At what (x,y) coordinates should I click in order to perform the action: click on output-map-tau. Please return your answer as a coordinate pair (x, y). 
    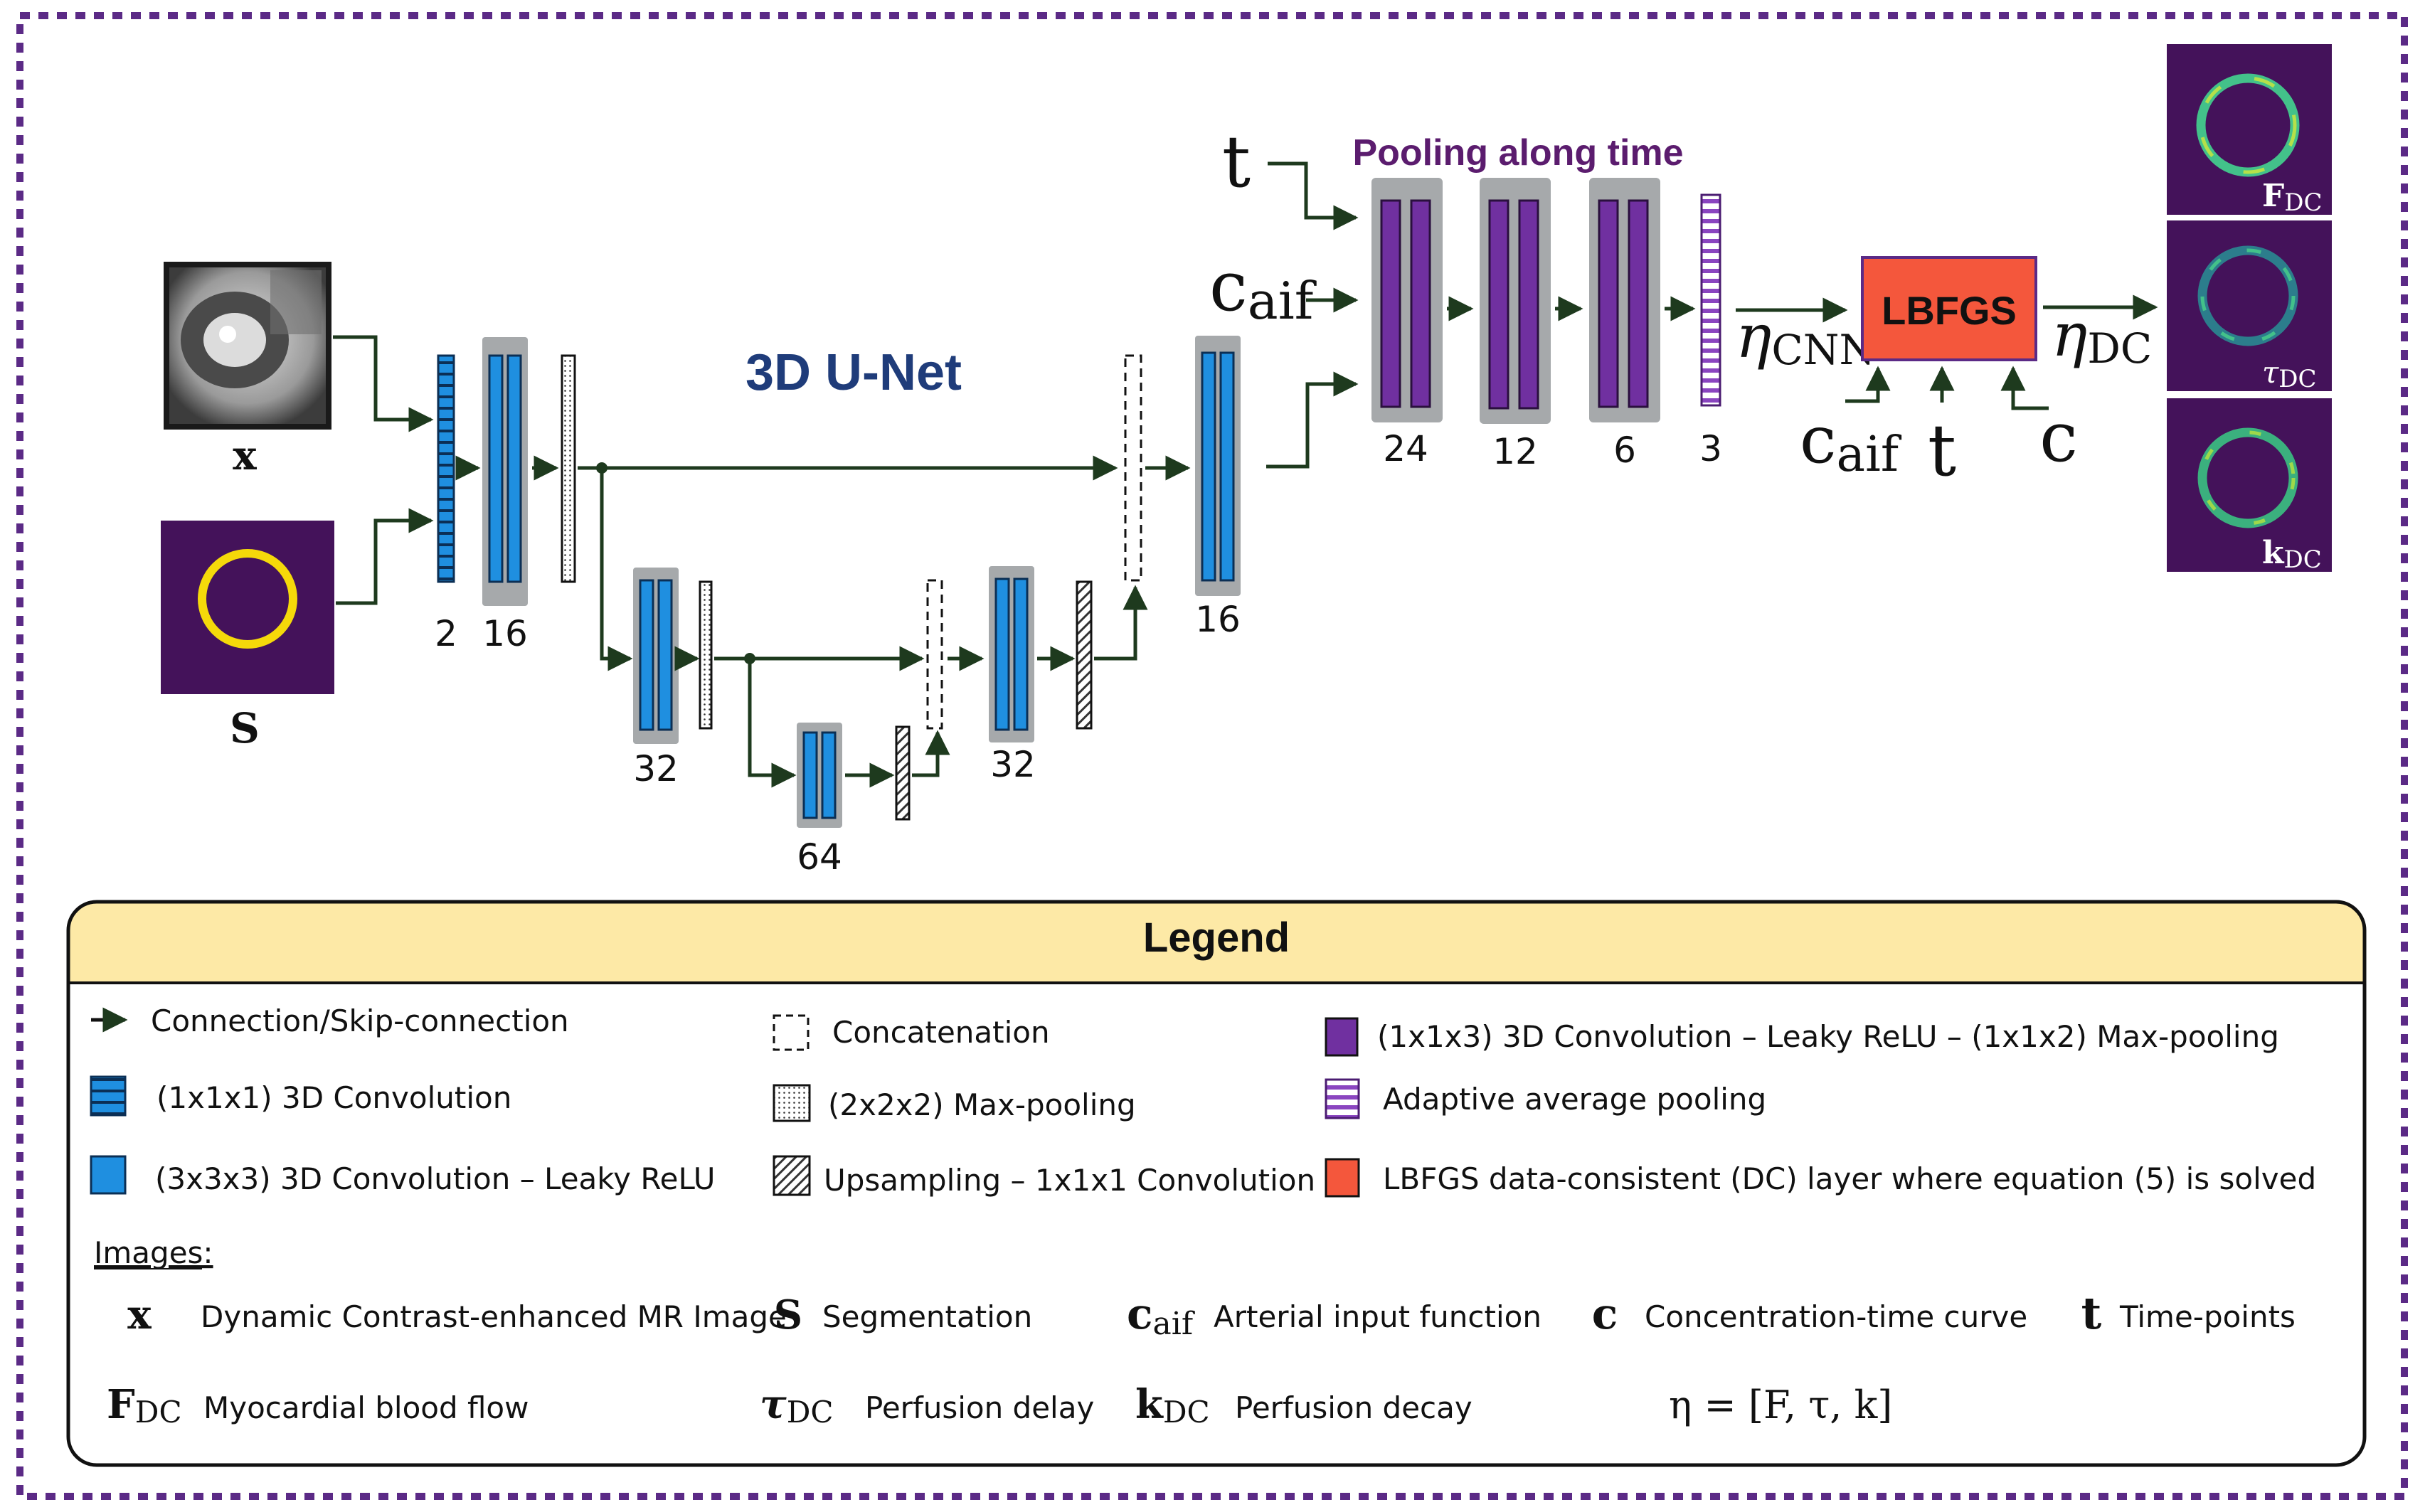
    Looking at the image, I should click on (2249, 305).